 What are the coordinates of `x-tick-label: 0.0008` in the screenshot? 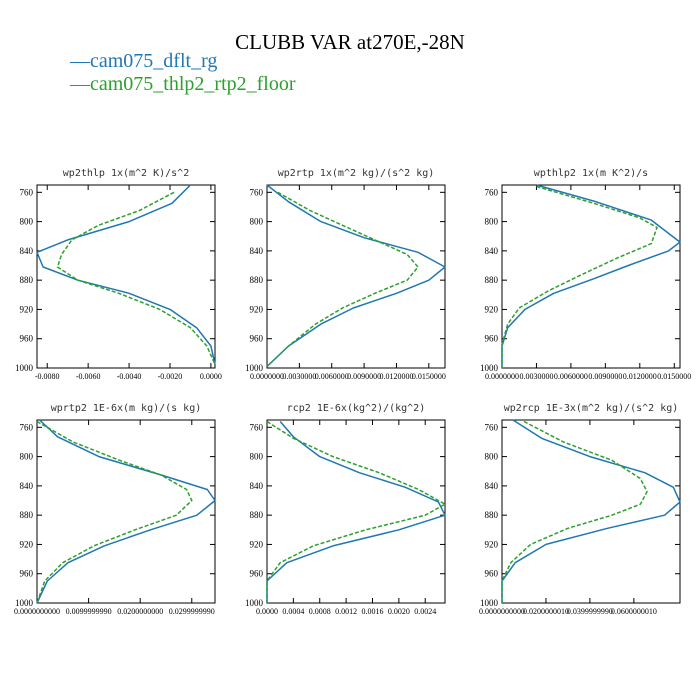 It's located at (320, 611).